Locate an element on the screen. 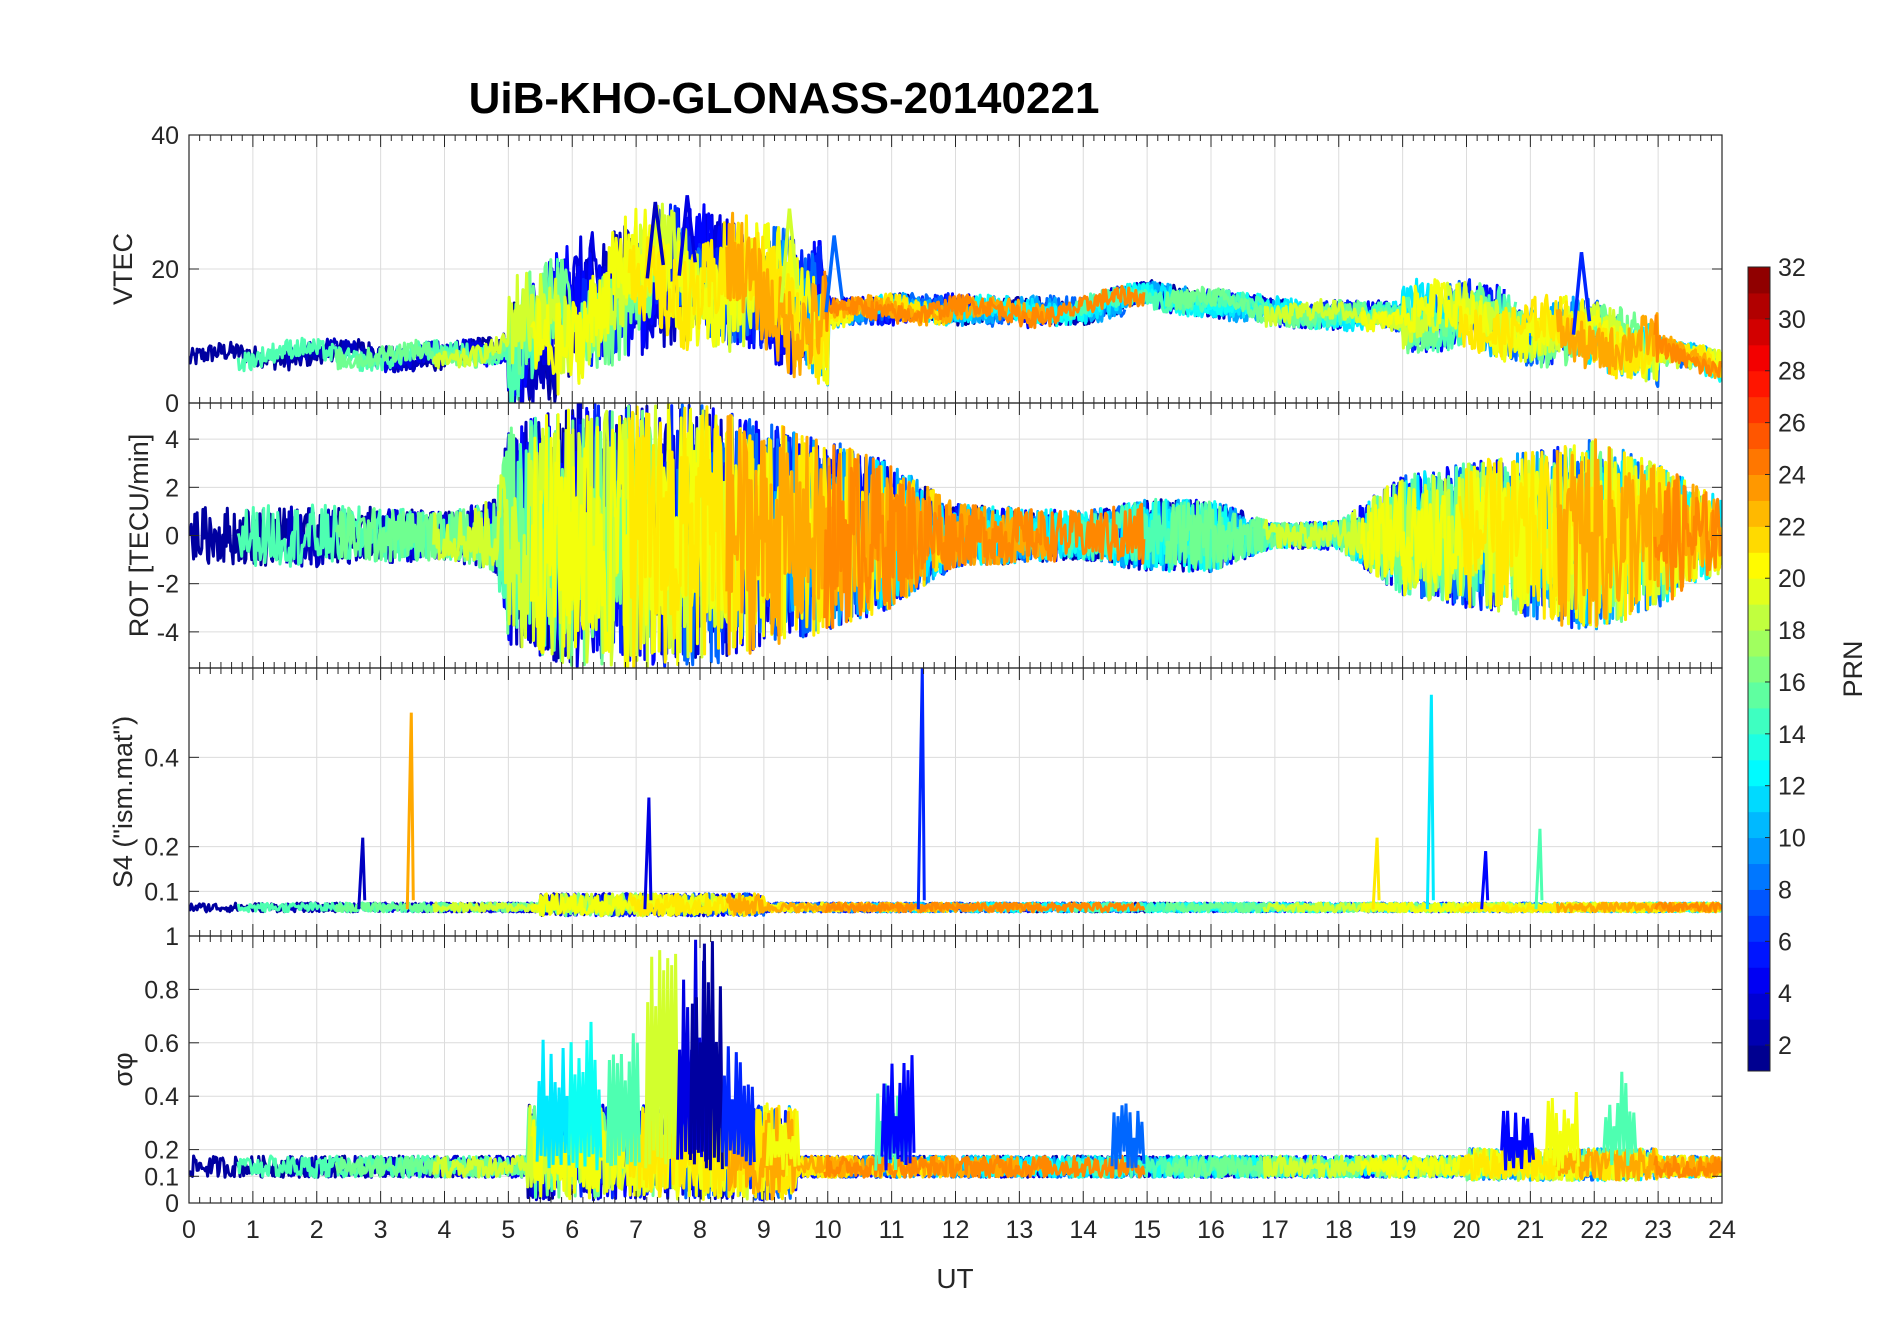 The height and width of the screenshot is (1330, 1902). x-tick-label: 6 is located at coordinates (572, 1230).